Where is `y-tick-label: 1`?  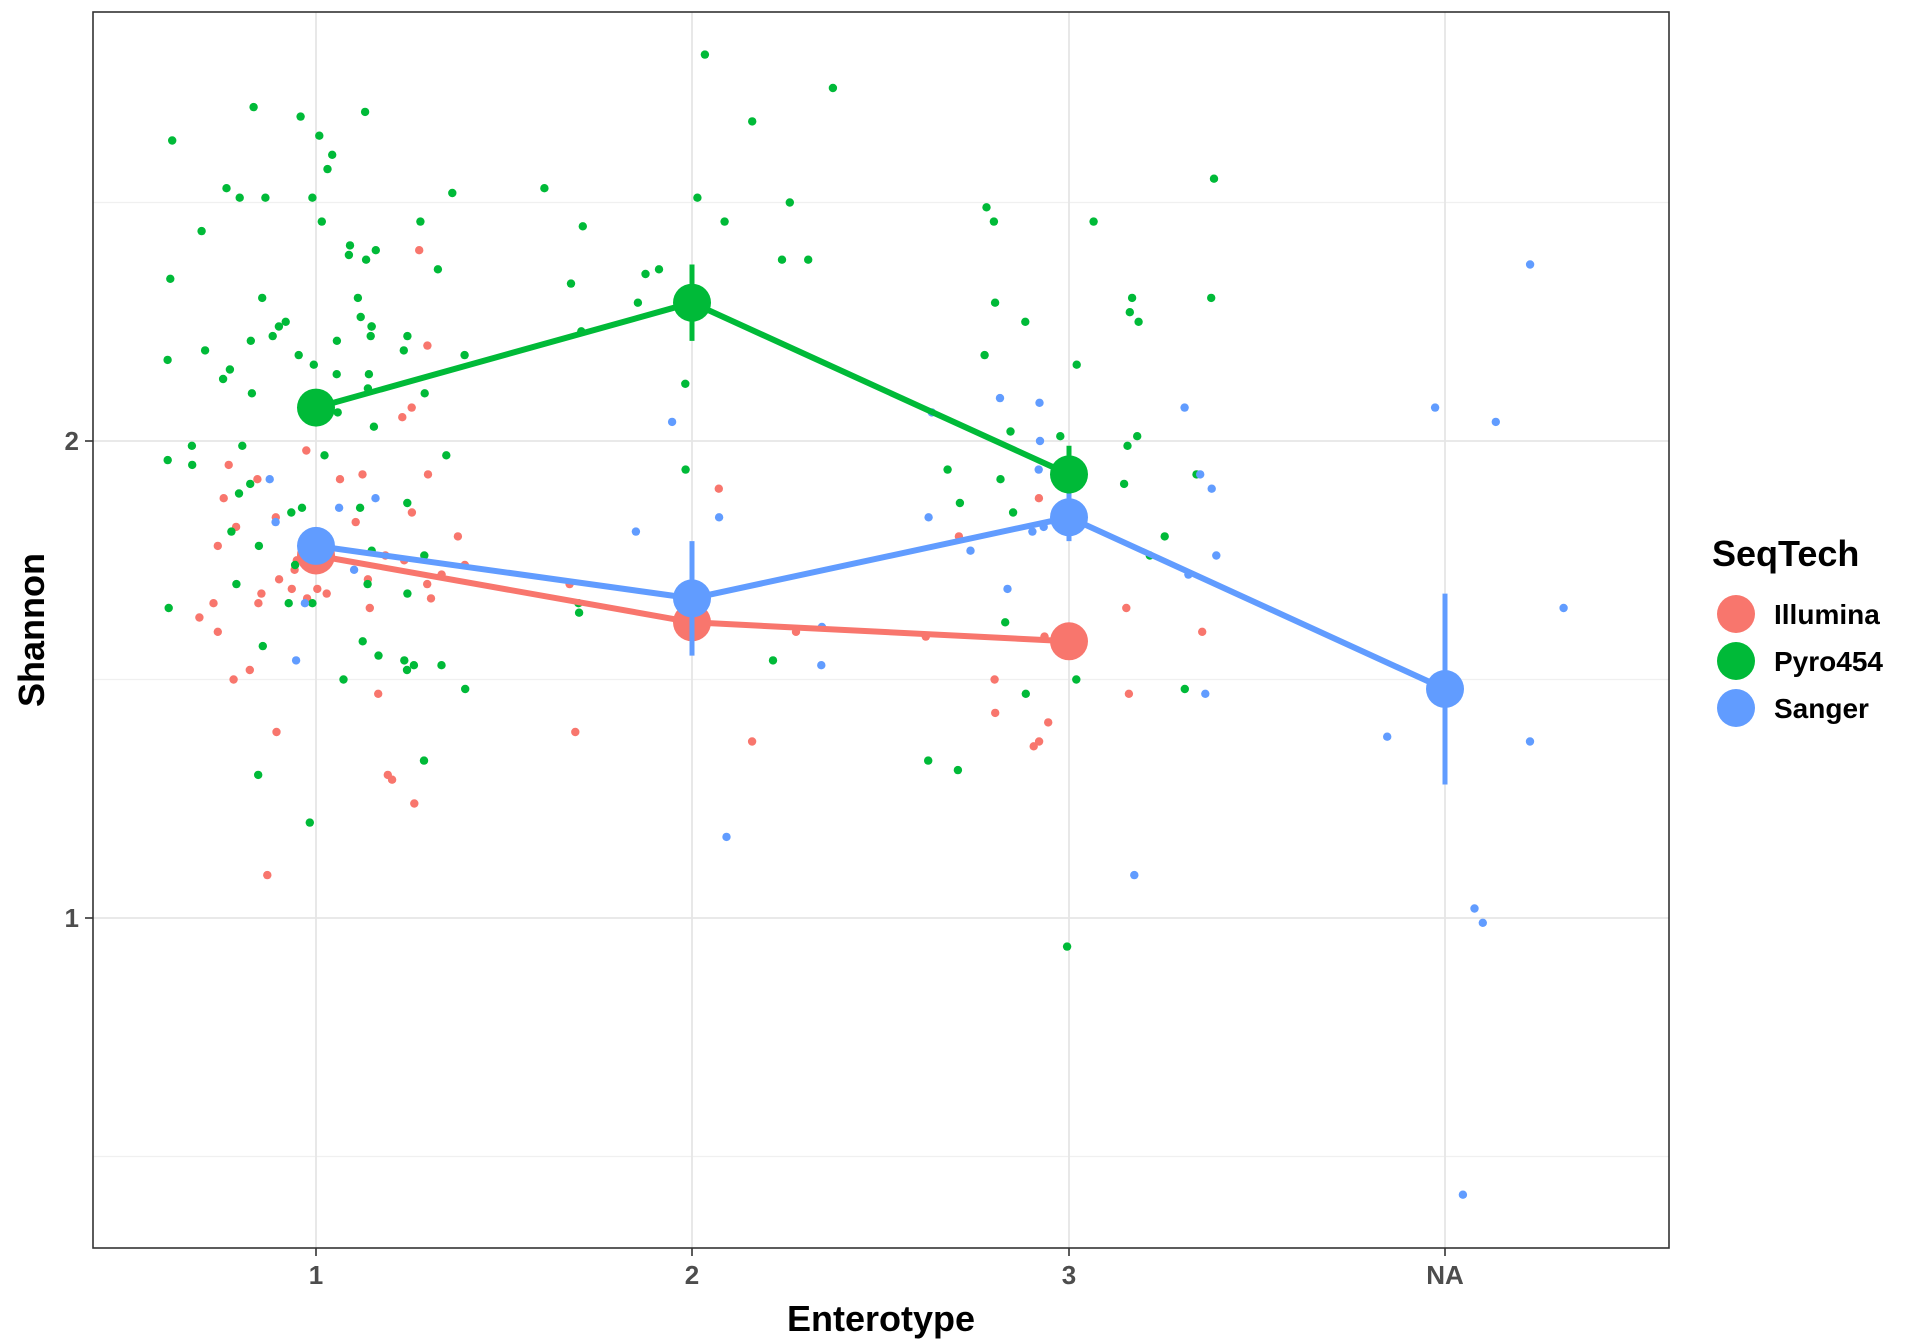 y-tick-label: 1 is located at coordinates (72, 918).